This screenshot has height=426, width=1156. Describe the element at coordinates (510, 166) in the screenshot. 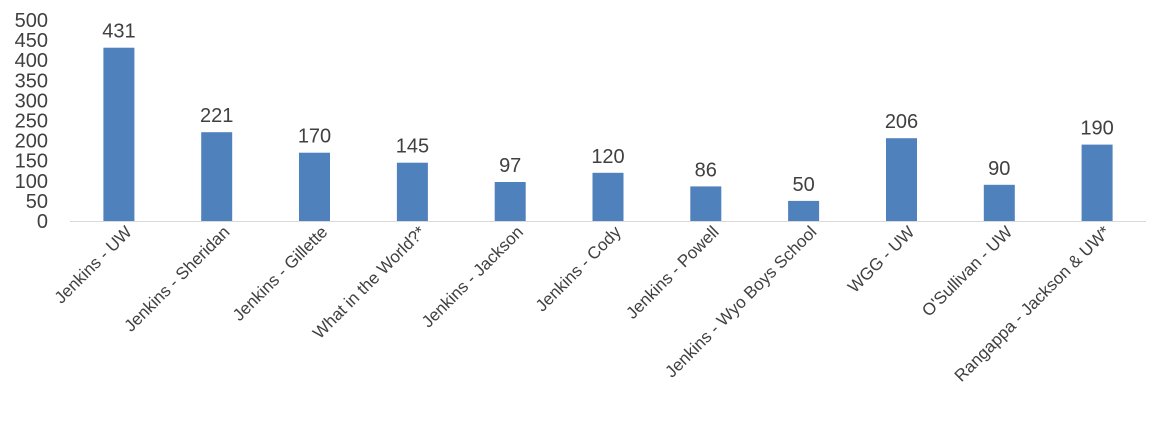

I see `data-label: 97` at that location.